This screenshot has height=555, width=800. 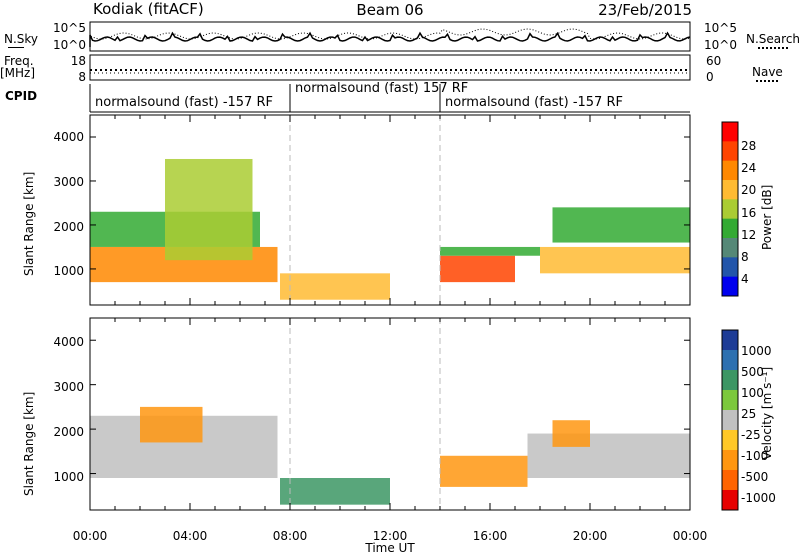 What do you see at coordinates (68, 182) in the screenshot?
I see `power-ytick: 3000` at bounding box center [68, 182].